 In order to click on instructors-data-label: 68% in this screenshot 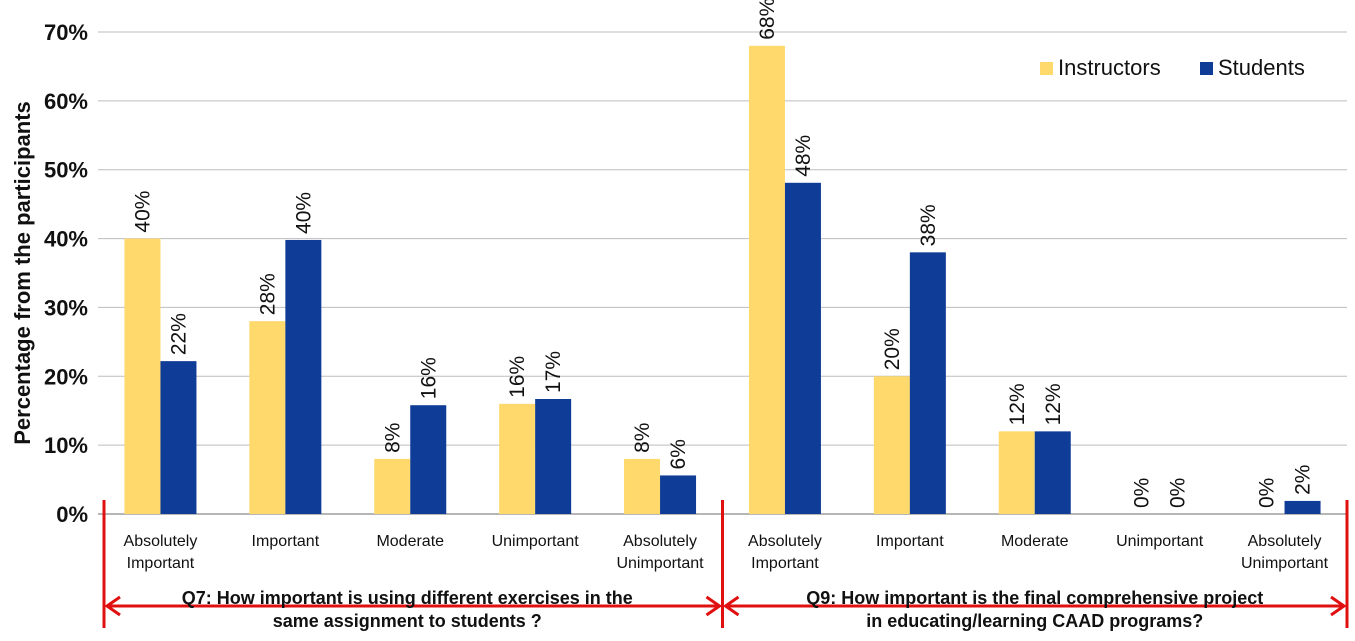, I will do `click(767, 20)`.